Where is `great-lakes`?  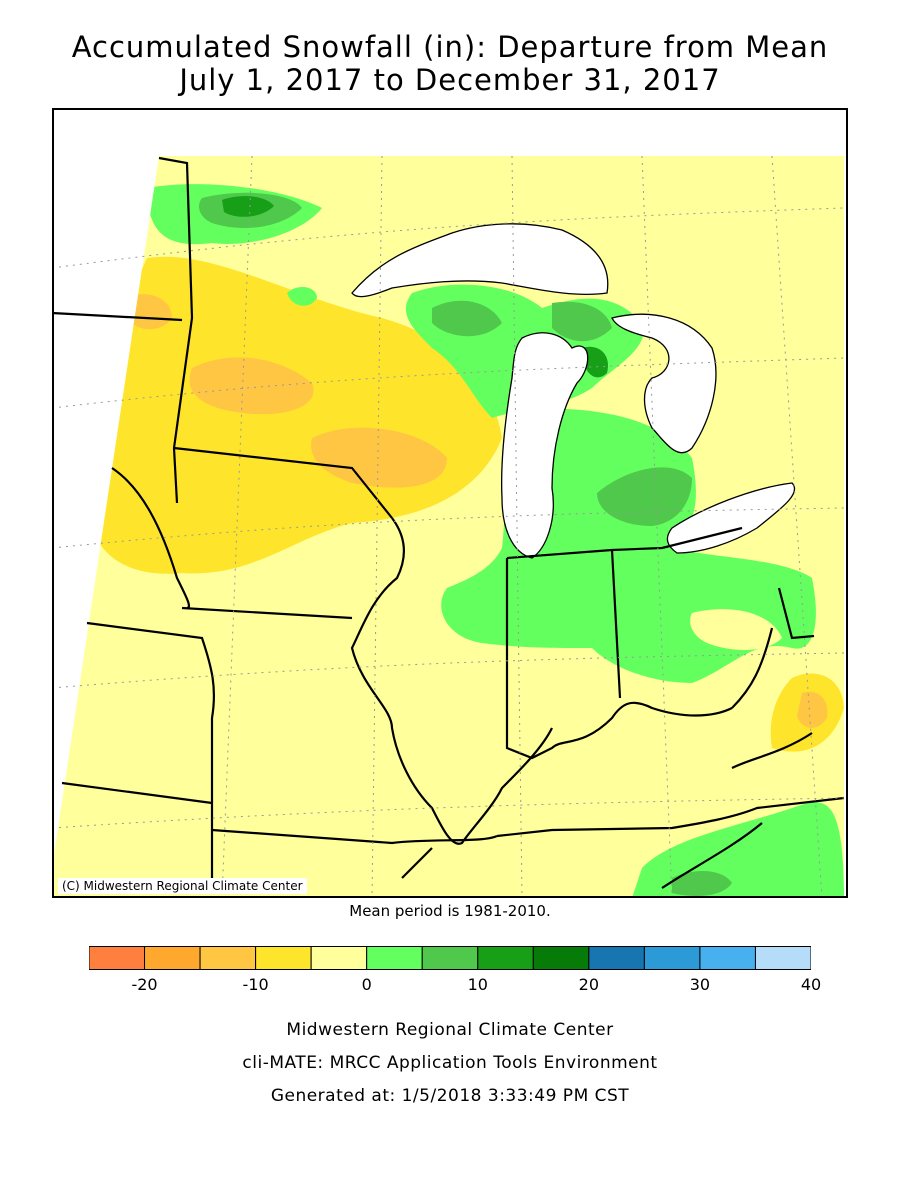 great-lakes is located at coordinates (573, 391).